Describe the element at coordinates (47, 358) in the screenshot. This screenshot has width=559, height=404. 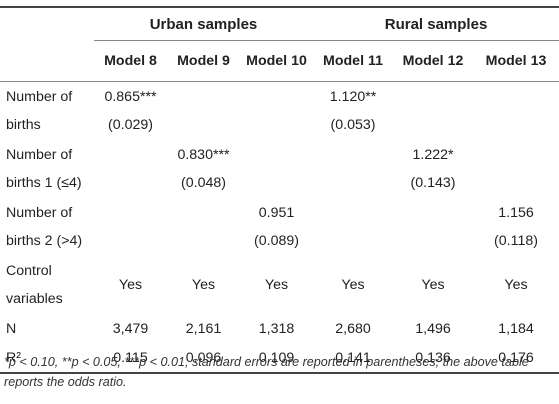
I see `row-label: R²` at that location.